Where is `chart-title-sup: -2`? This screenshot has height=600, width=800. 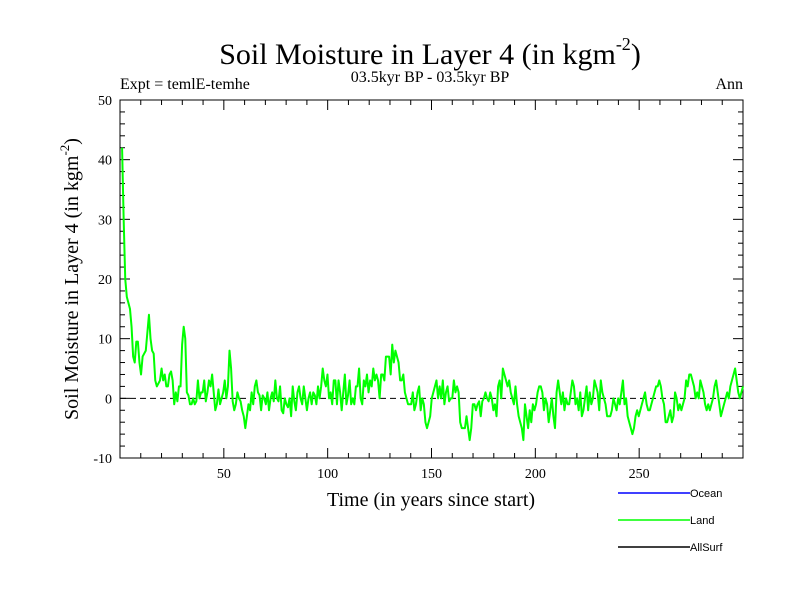 chart-title-sup: -2 is located at coordinates (623, 44).